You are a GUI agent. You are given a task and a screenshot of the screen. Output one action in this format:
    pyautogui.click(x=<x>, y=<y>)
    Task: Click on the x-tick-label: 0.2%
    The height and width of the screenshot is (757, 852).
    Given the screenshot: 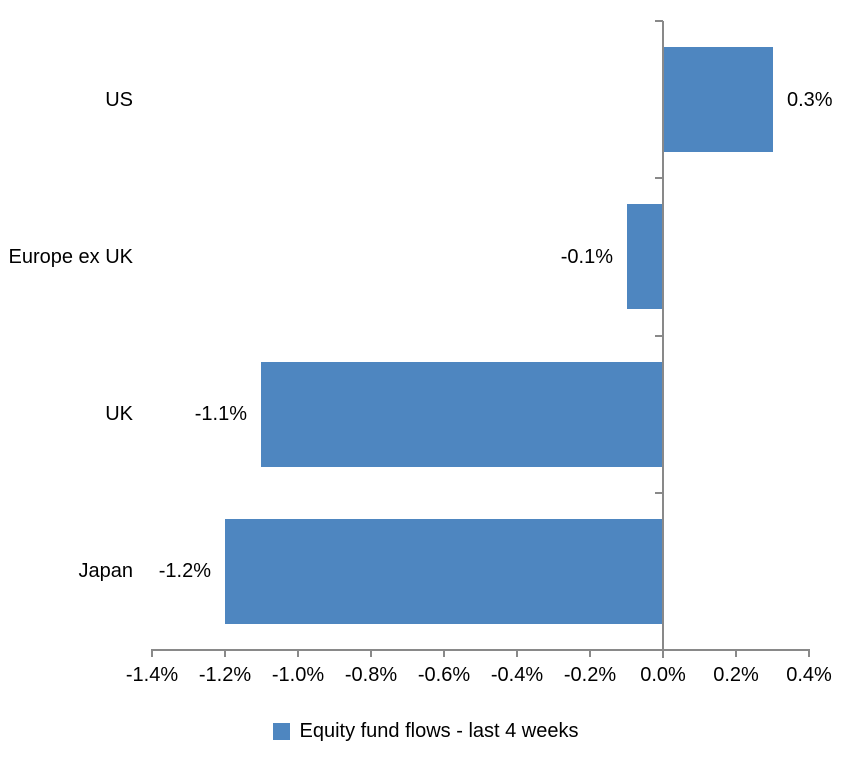 What is the action you would take?
    pyautogui.click(x=736, y=675)
    